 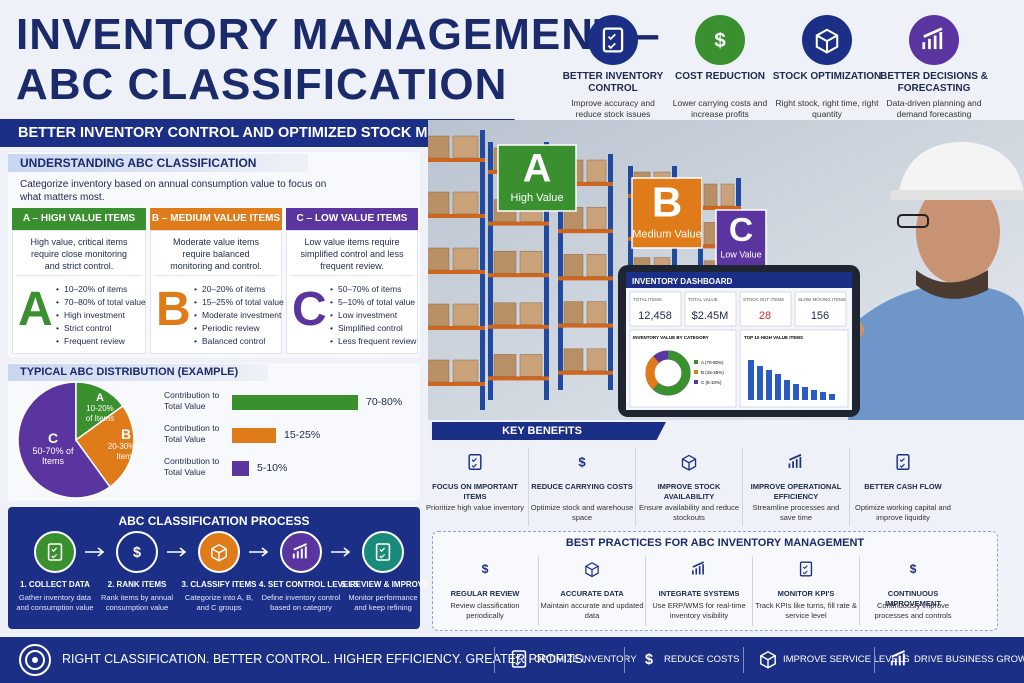 What do you see at coordinates (309, 584) in the screenshot?
I see `step-title: 4. SET CONTROL LEVELS` at bounding box center [309, 584].